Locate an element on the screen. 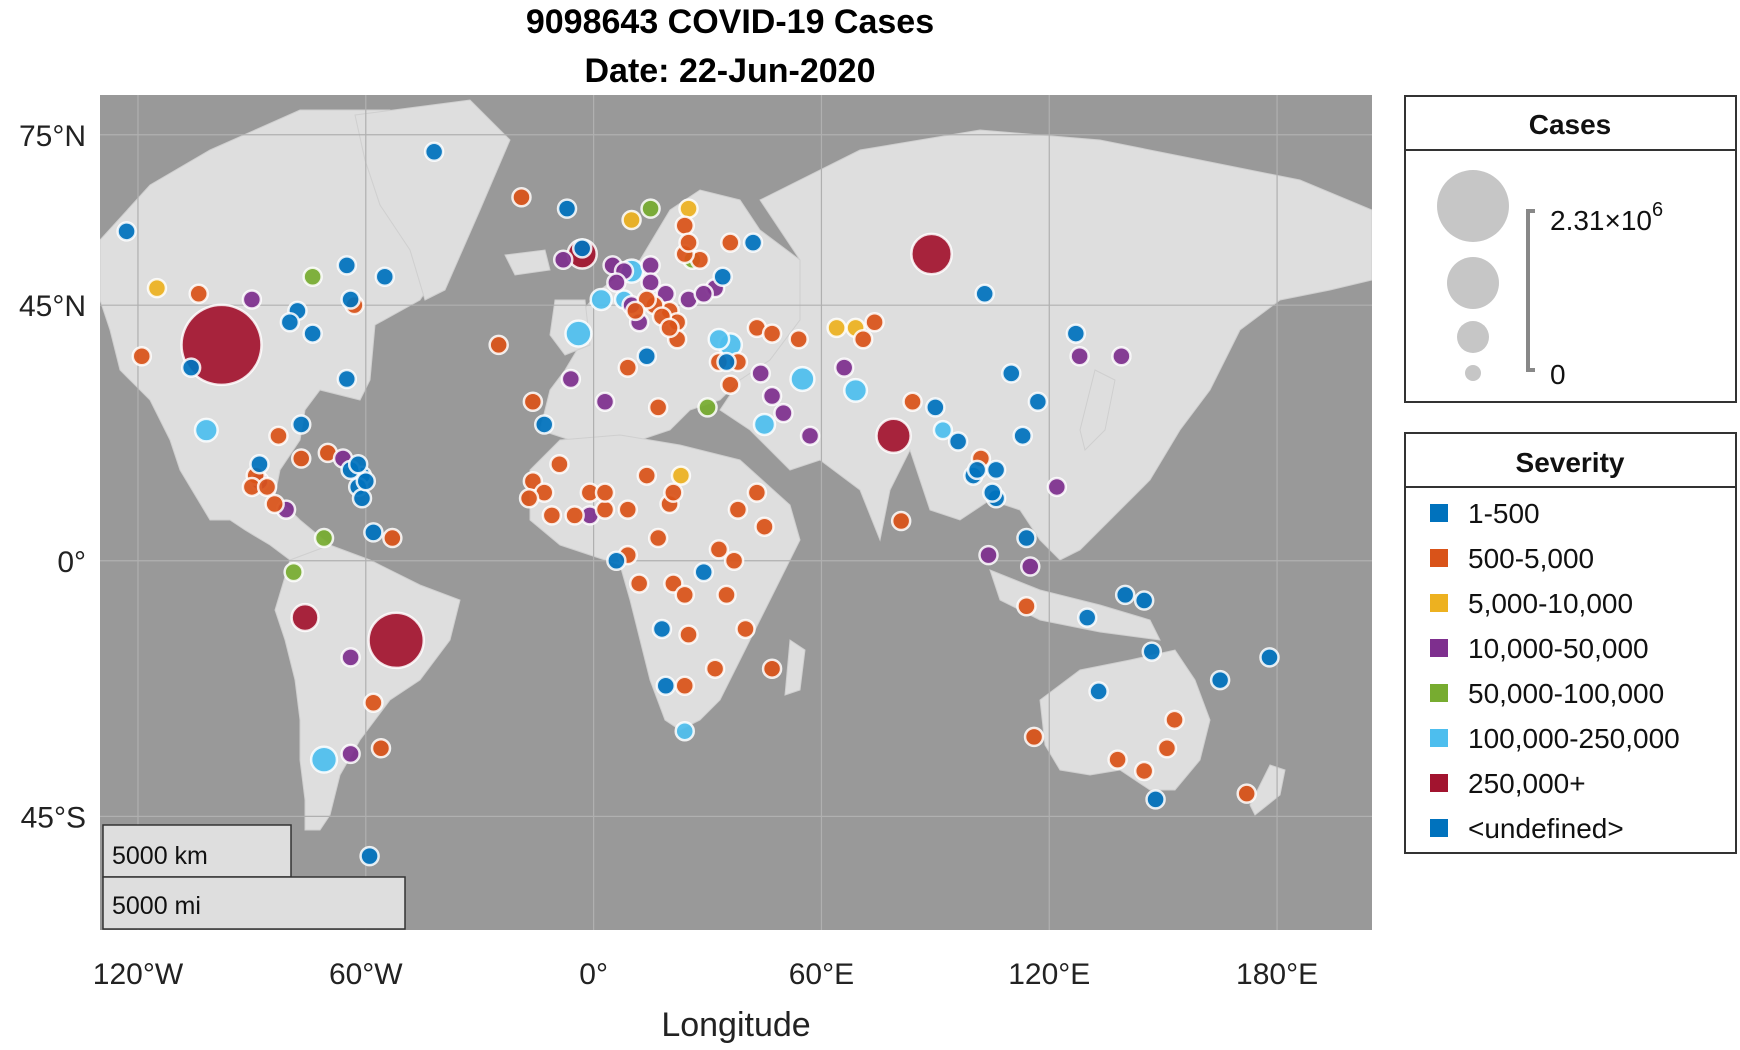 The height and width of the screenshot is (1050, 1740). x-tick-labels: 120°W 60°W 0° 60°E 120°E 180°E is located at coordinates (705, 974).